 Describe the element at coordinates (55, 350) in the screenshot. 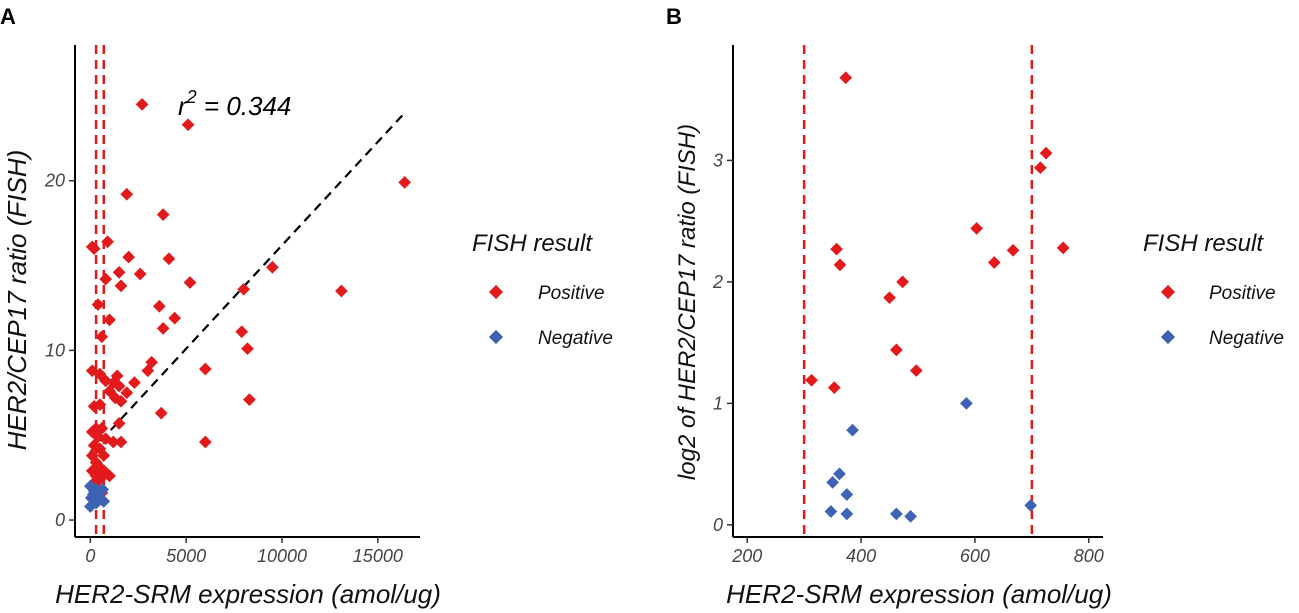

I see `panel-a-y-tick-label: 10` at that location.